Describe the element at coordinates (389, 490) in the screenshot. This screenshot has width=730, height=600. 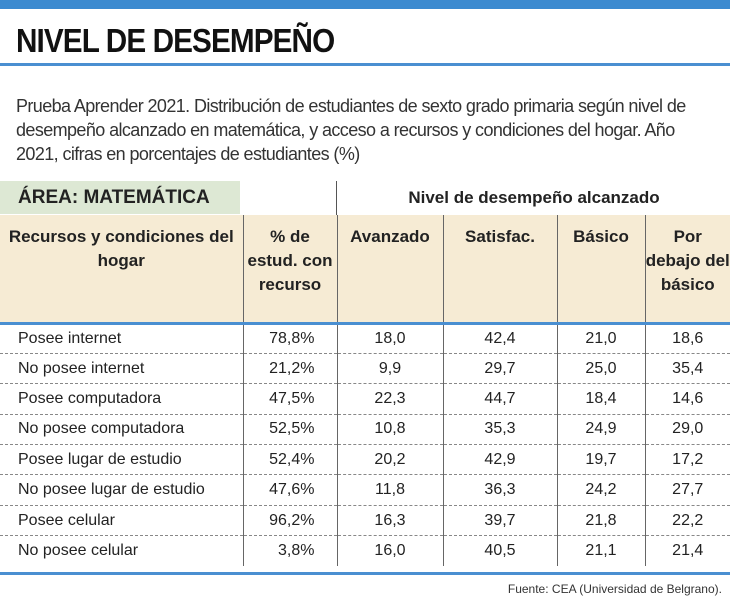
I see `table-cell: 11,8` at that location.